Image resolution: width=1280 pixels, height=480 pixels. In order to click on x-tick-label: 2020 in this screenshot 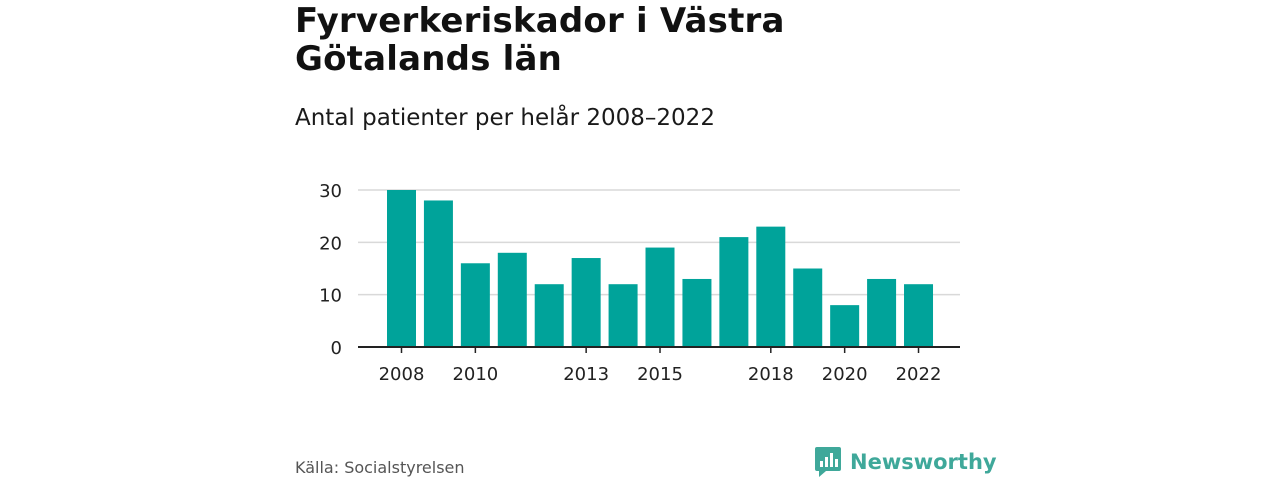, I will do `click(845, 374)`.